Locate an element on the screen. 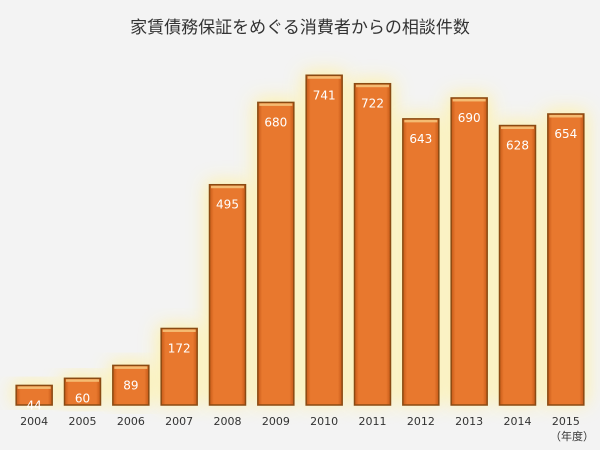 Image resolution: width=600 pixels, height=450 pixels. data-label-2015: 654 is located at coordinates (565, 134).